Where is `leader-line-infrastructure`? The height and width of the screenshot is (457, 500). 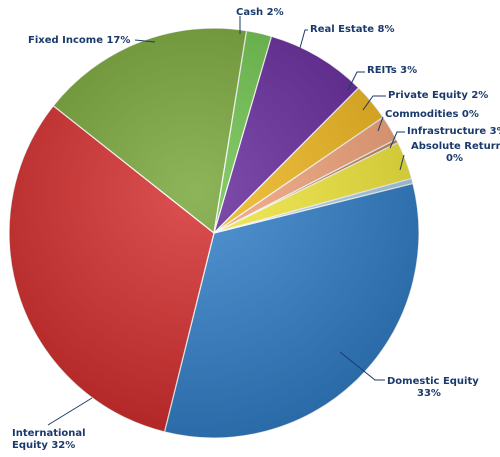 leader-line-infrastructure is located at coordinates (397, 140).